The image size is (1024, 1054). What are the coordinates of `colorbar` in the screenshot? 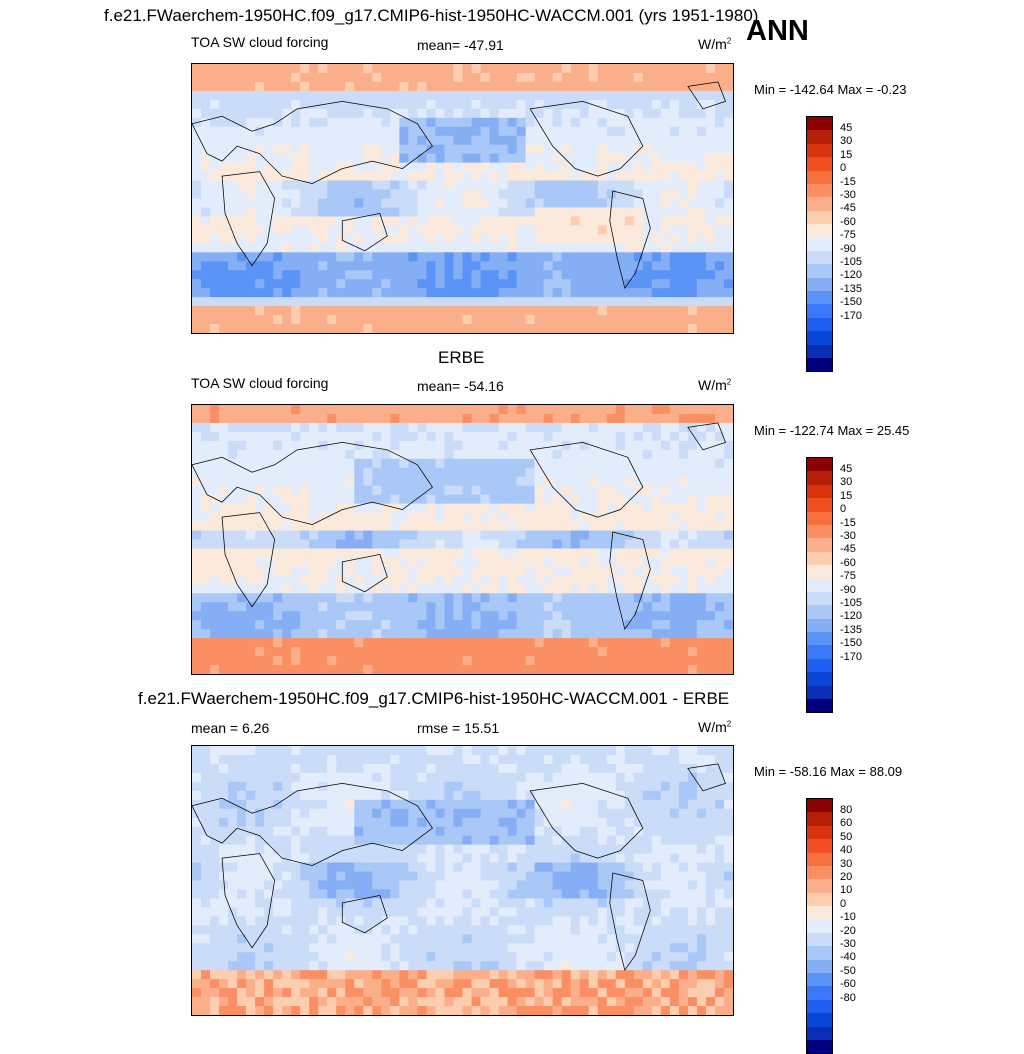 It's located at (819, 585).